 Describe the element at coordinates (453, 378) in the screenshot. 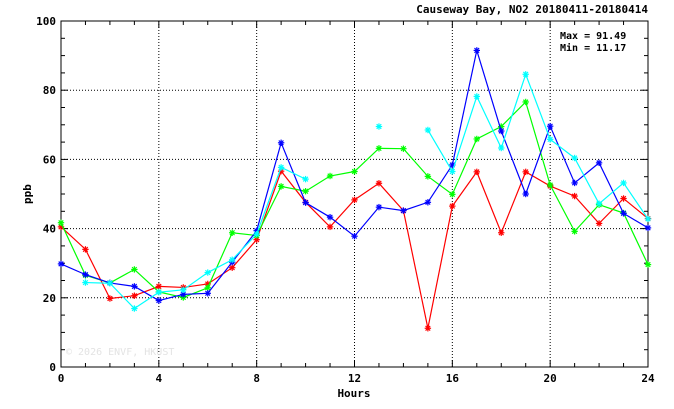

I see `x-tick-label: 16` at that location.